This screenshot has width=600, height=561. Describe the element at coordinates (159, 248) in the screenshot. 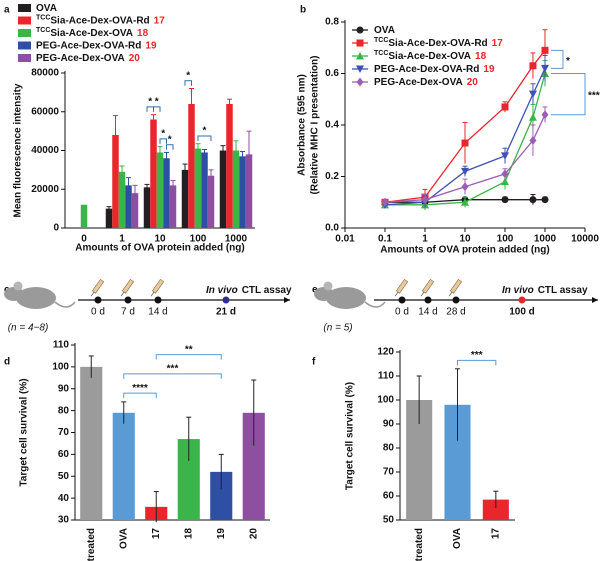

I see `x-axis-title: Amounts of OVA protein added (ng)` at that location.